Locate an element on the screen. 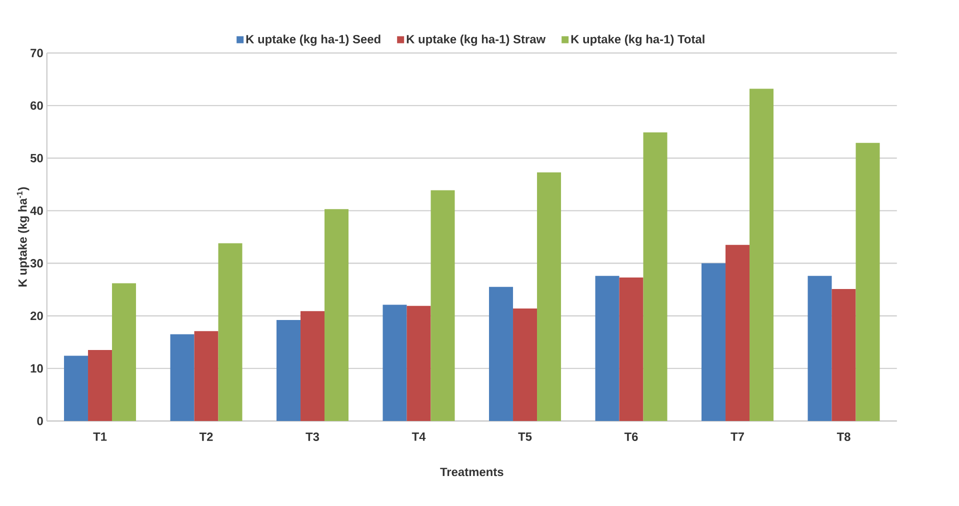 The image size is (959, 506). legend-label: K uptake (kg ha-1) Total is located at coordinates (637, 40).